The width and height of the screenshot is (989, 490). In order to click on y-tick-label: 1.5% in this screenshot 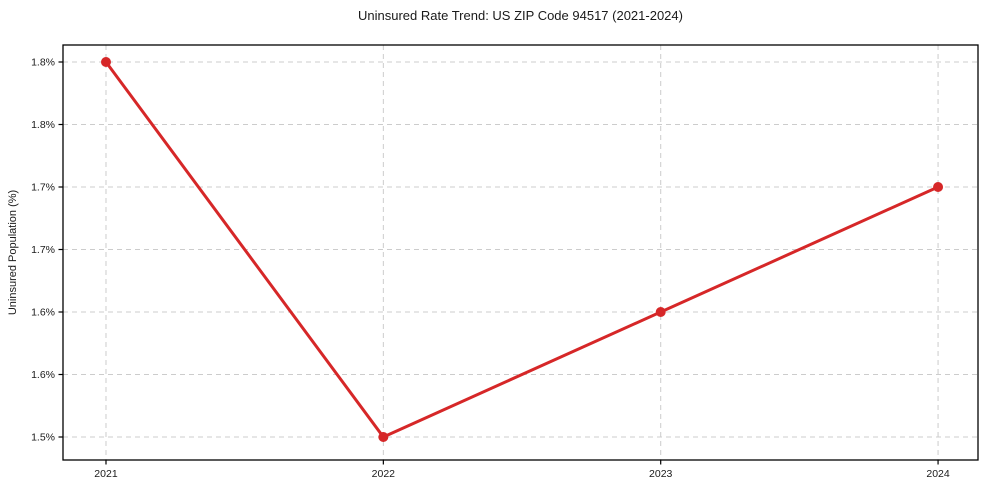, I will do `click(43, 438)`.